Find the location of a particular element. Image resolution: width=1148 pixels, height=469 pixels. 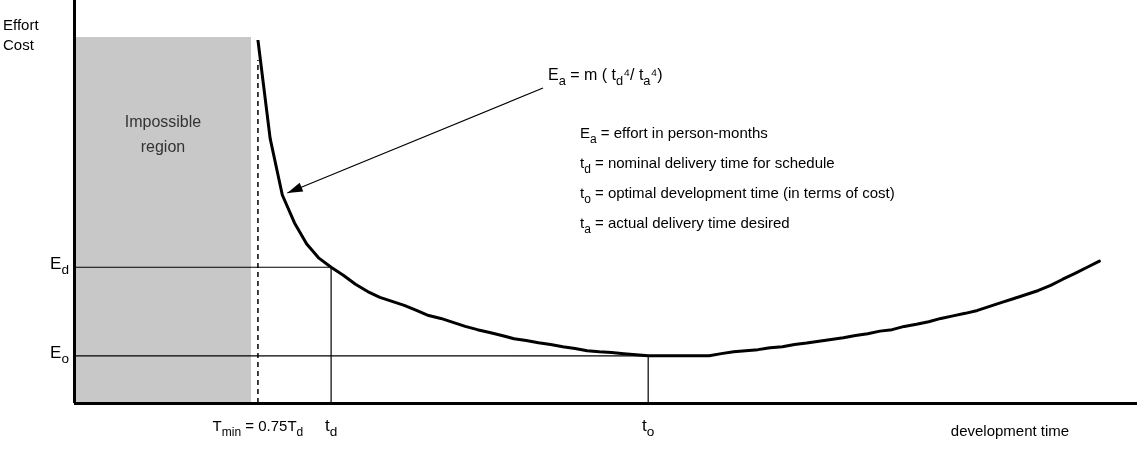

annotation: Impossible region is located at coordinates (163, 134).